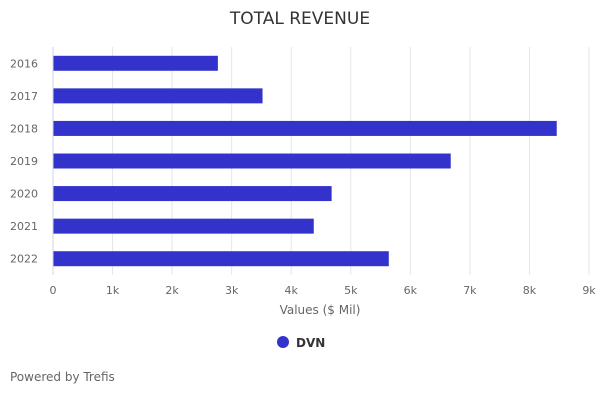 Image resolution: width=600 pixels, height=400 pixels. Describe the element at coordinates (323, 290) in the screenshot. I see `x-axis-labels: 0 1k 2k 3k 4k 5k 6k 7k 8k 9k` at that location.